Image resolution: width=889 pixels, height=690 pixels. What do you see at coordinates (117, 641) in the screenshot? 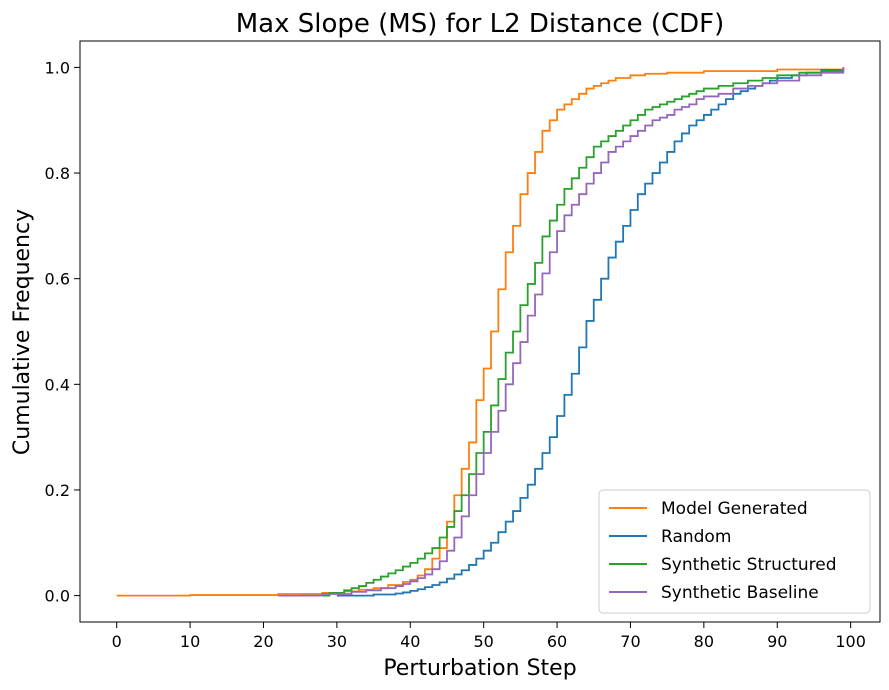
I see `x-tick-label: 0` at bounding box center [117, 641].